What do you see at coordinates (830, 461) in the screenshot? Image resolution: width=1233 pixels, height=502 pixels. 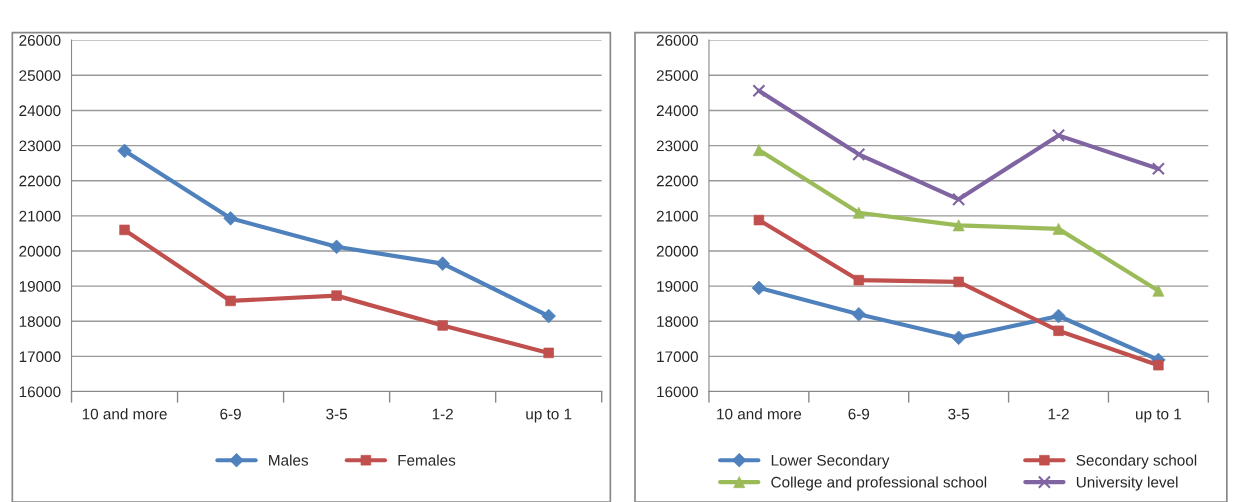 I see `legend-label: Lower Secondary` at bounding box center [830, 461].